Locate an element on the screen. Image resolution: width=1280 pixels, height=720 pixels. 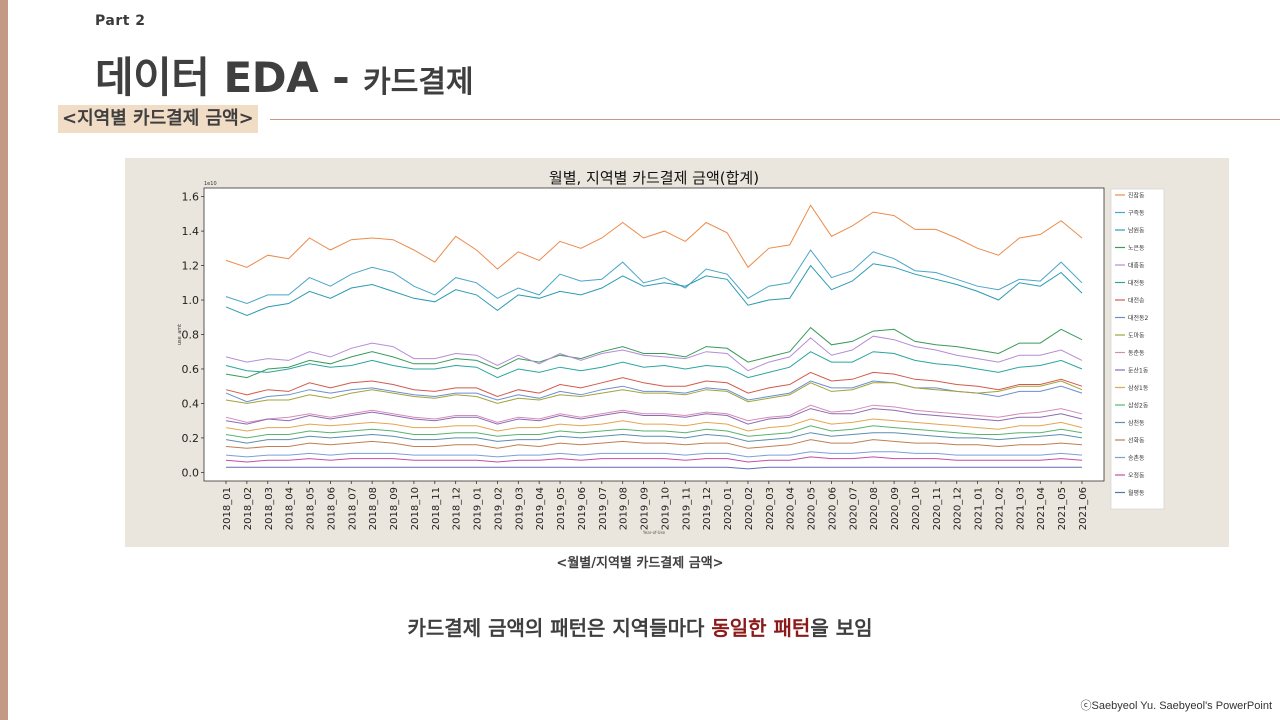
legend-entry: 진잠동 is located at coordinates (1136, 196).